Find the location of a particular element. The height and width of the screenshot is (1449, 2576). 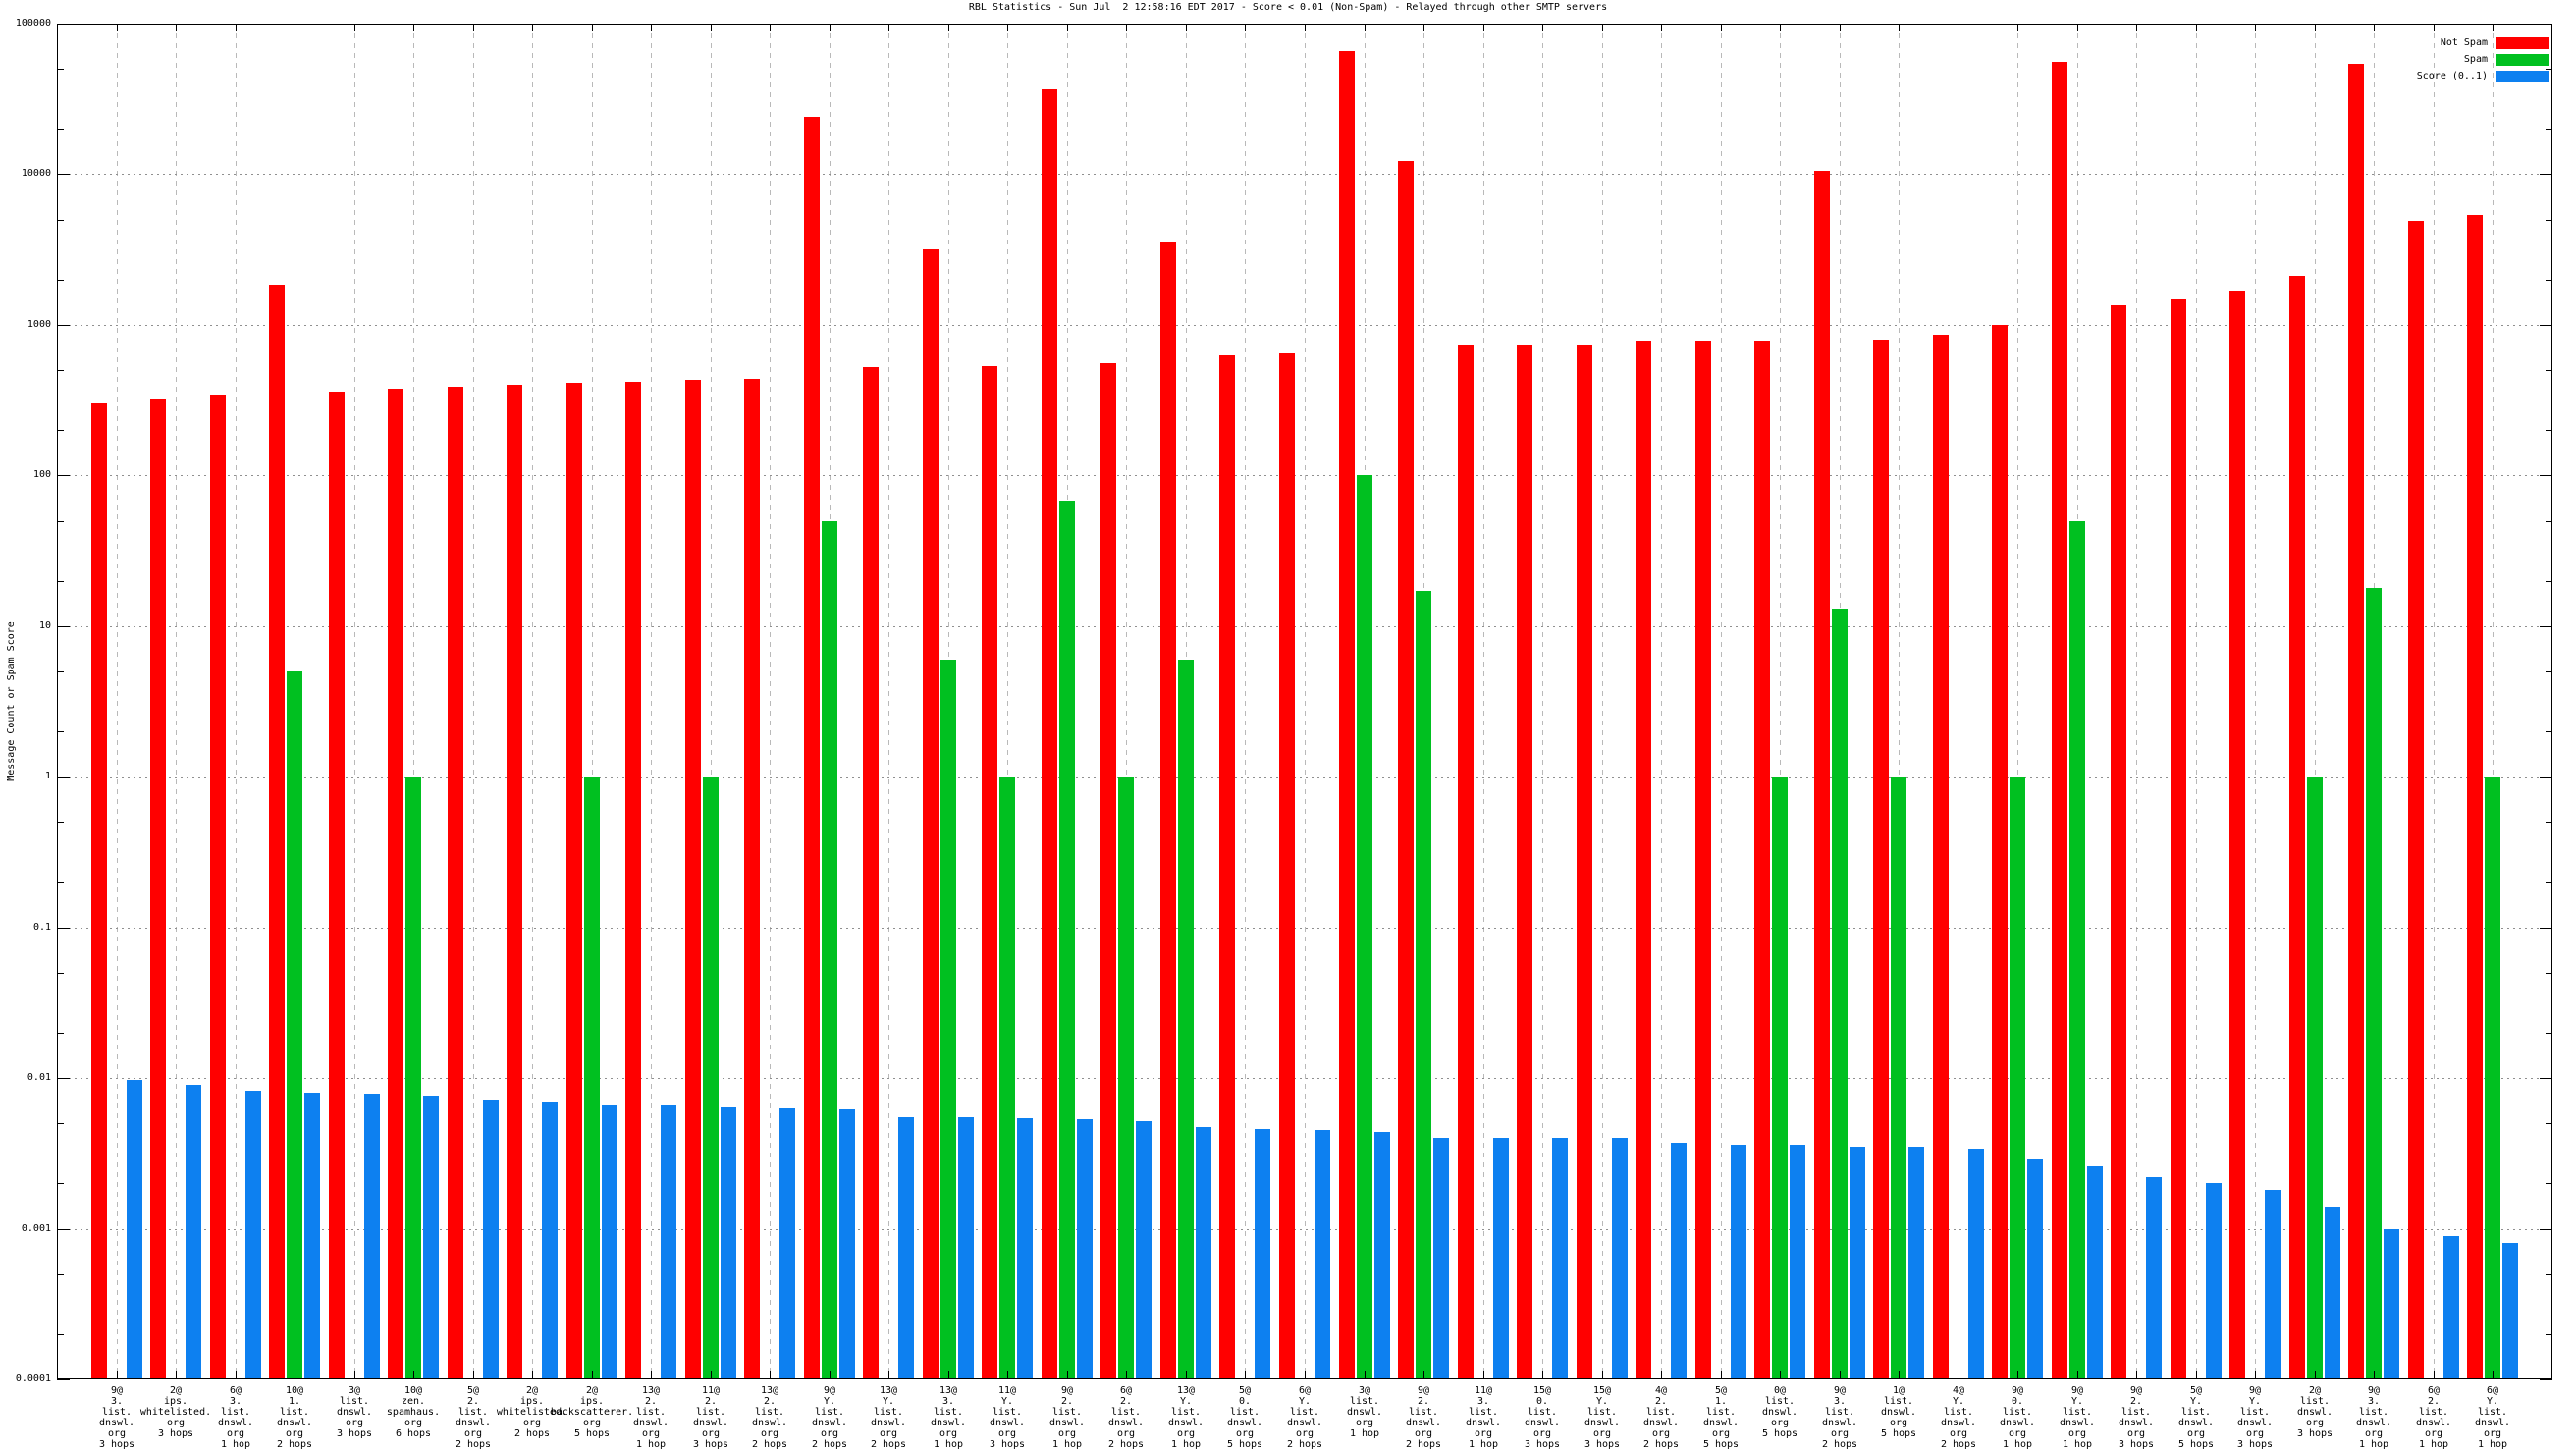

x-tick-label: 2@ list. dnswl. org 3 hops is located at coordinates (2315, 1412).